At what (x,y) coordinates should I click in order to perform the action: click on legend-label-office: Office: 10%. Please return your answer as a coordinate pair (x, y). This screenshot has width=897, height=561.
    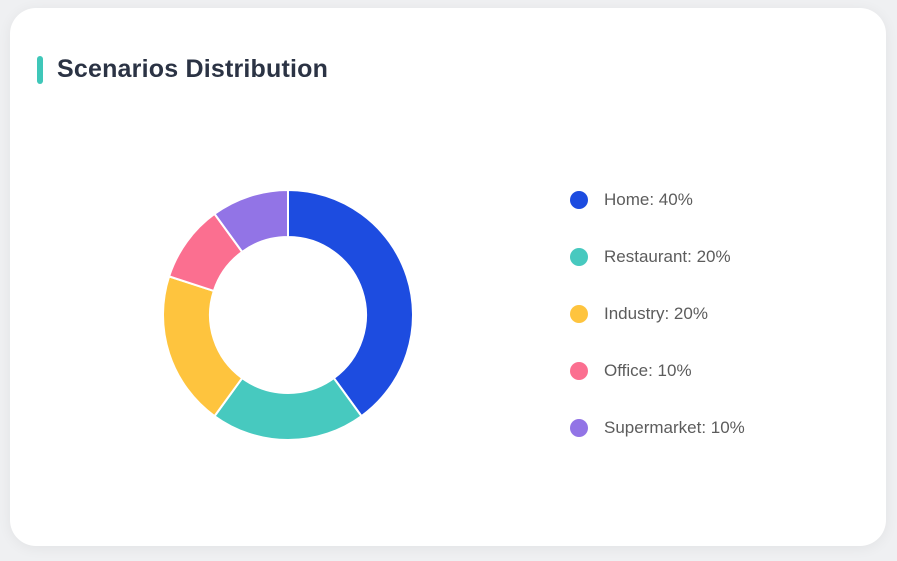
    Looking at the image, I should click on (648, 370).